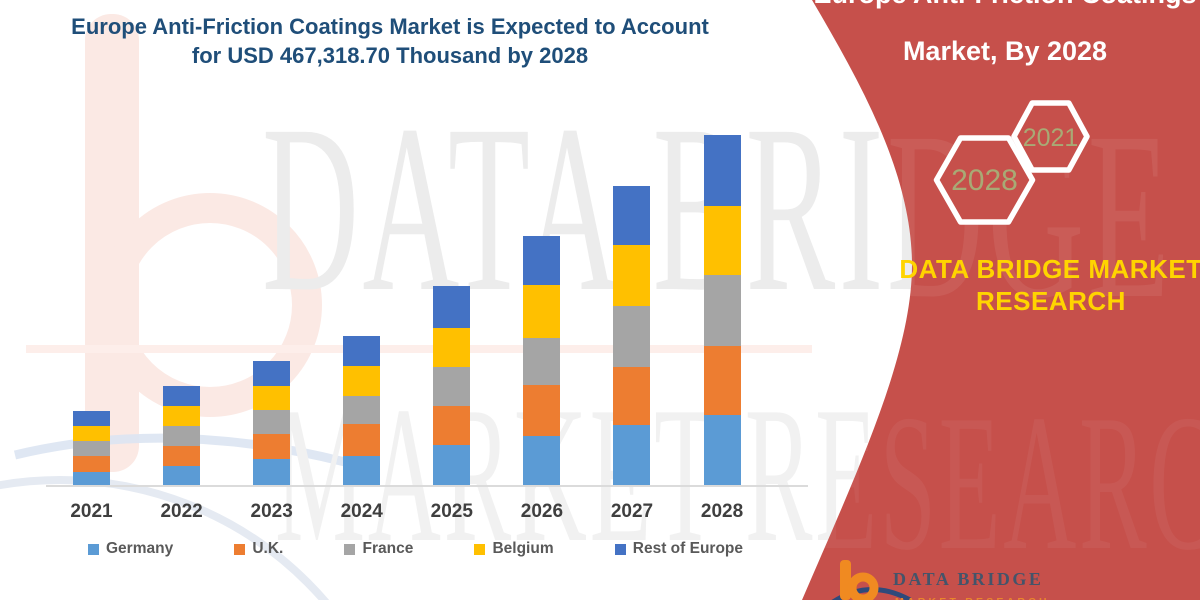 This screenshot has height=600, width=1200. What do you see at coordinates (452, 386) in the screenshot?
I see `bar-segment-2025-france` at bounding box center [452, 386].